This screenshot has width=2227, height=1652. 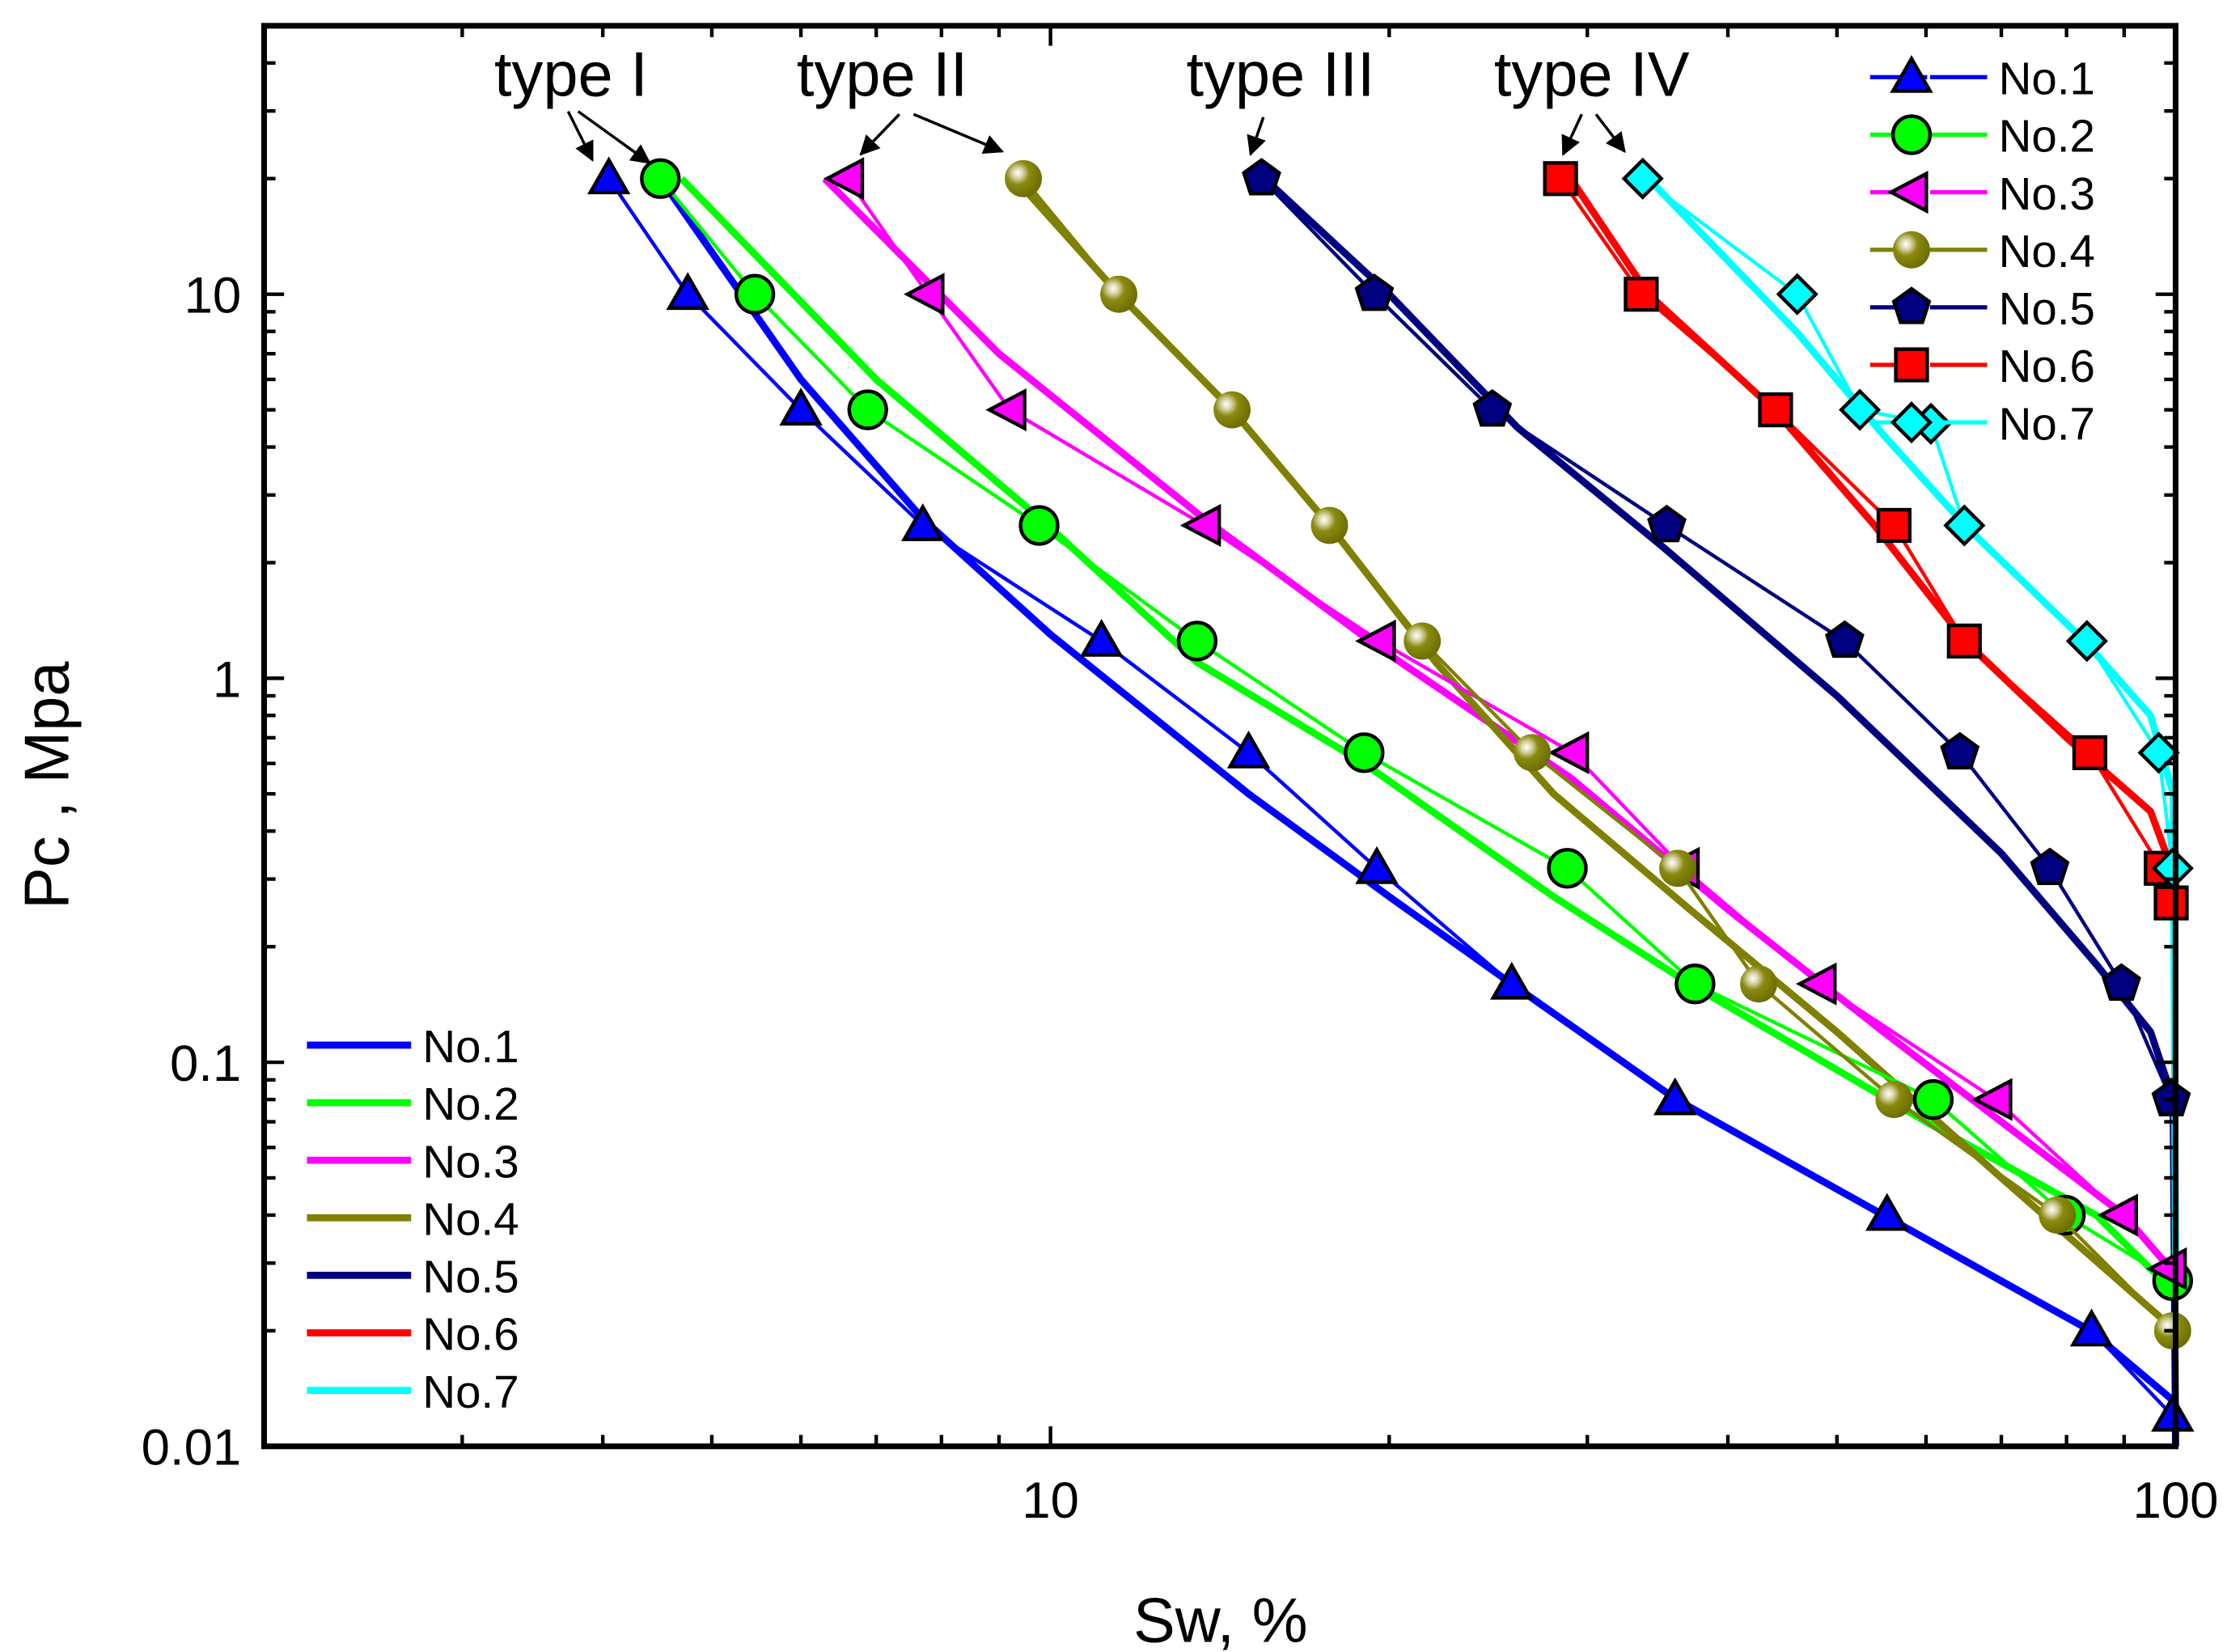 What do you see at coordinates (2175, 1500) in the screenshot?
I see `x-tick-label: 100` at bounding box center [2175, 1500].